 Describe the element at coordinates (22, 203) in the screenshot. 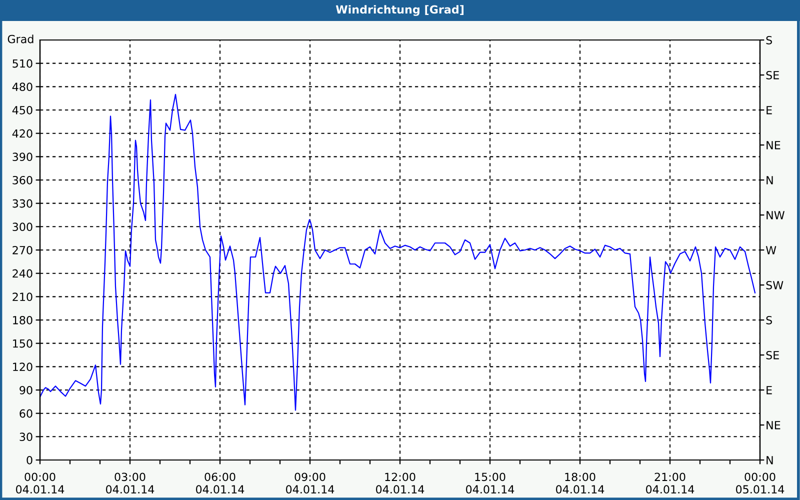

I see `y-tick-label: 330` at that location.